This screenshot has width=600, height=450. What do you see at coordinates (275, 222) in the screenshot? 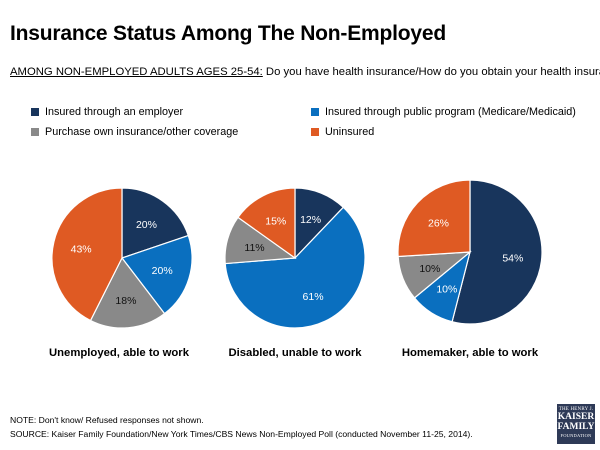
I see `pie-label-disabled-uninsured: 15%` at bounding box center [275, 222].